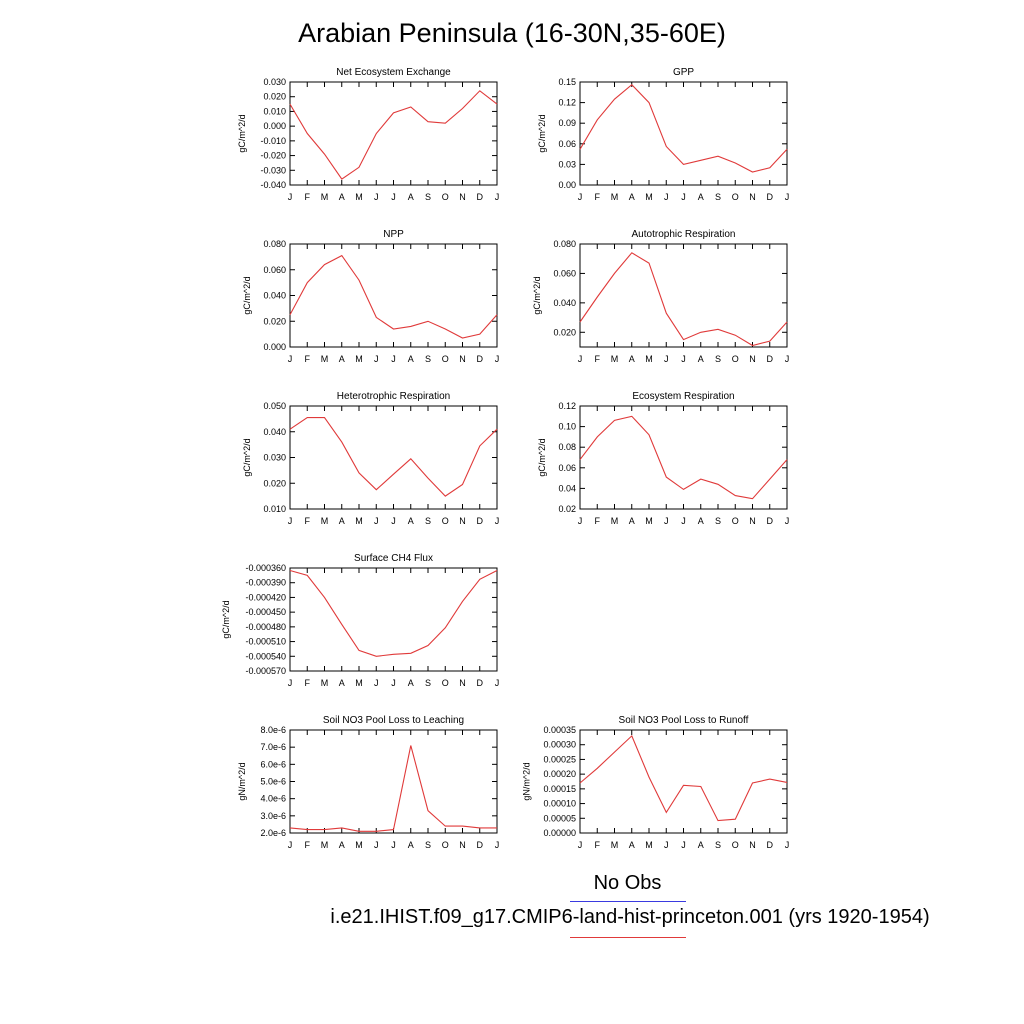 Image resolution: width=1024 pixels, height=1024 pixels. Describe the element at coordinates (273, 747) in the screenshot. I see `y-tick-label: 7.0e-6` at that location.